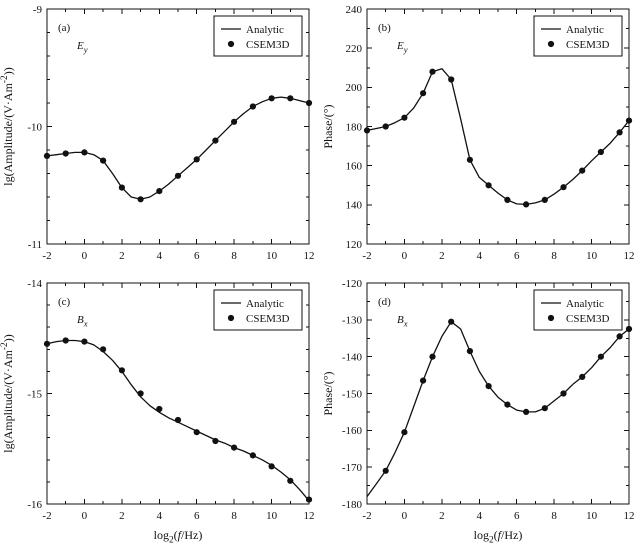 This screenshot has height=548, width=641. What do you see at coordinates (352, 321) in the screenshot?
I see `y-tick-label: -130` at bounding box center [352, 321].